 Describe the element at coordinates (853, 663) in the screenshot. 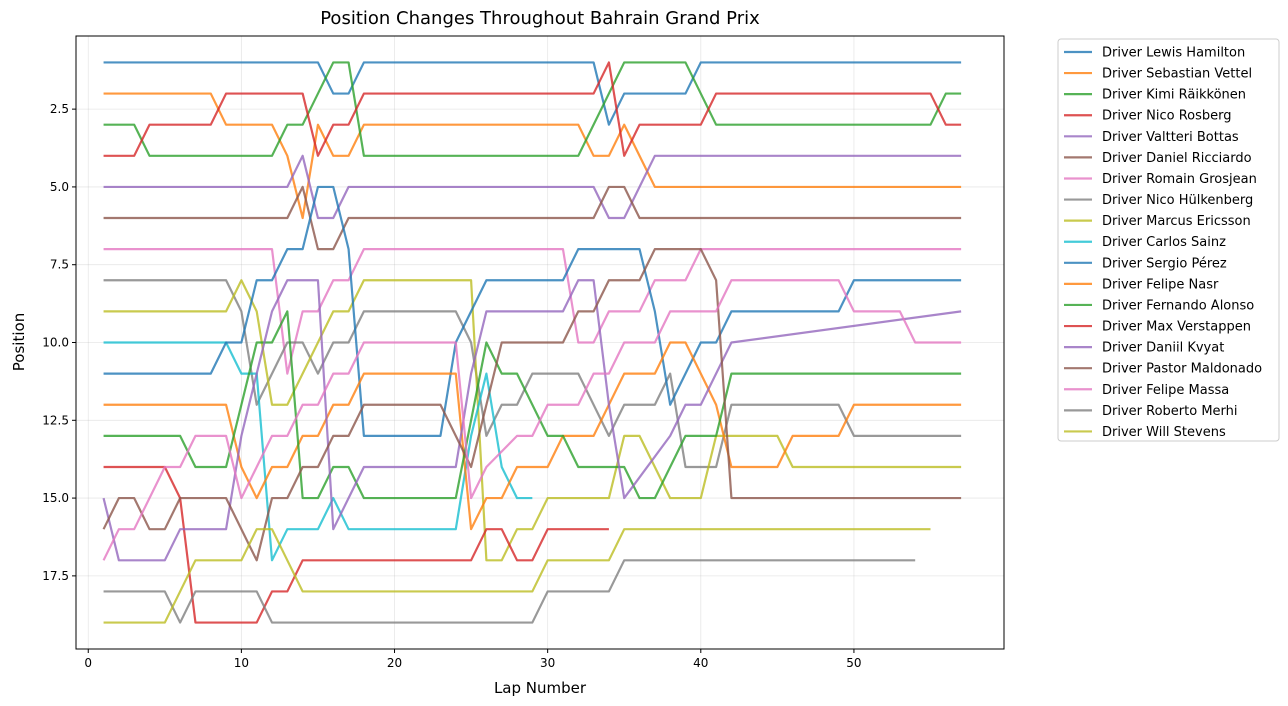

I see `x-tick-label: 50` at that location.